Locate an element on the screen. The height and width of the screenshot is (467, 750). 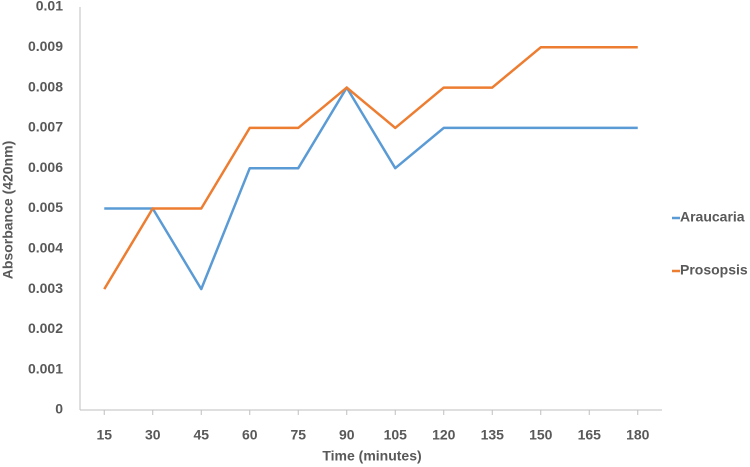
y-tick-label: 0.002 is located at coordinates (45, 328).